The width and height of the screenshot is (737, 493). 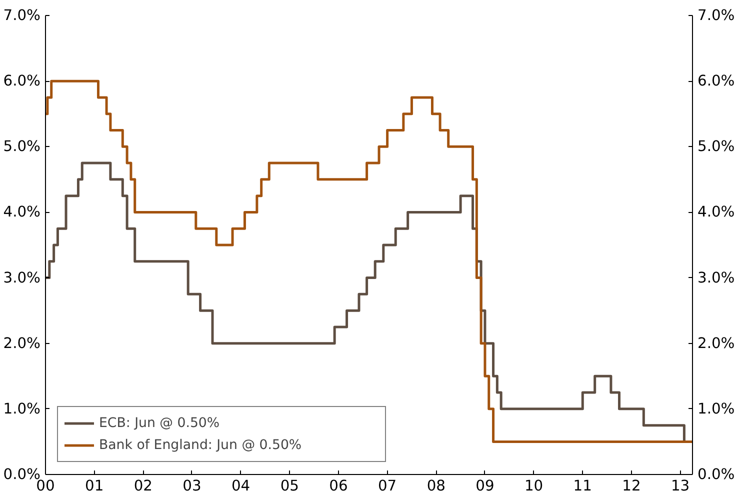 What do you see at coordinates (680, 485) in the screenshot?
I see `x-tick-label: 13` at bounding box center [680, 485].